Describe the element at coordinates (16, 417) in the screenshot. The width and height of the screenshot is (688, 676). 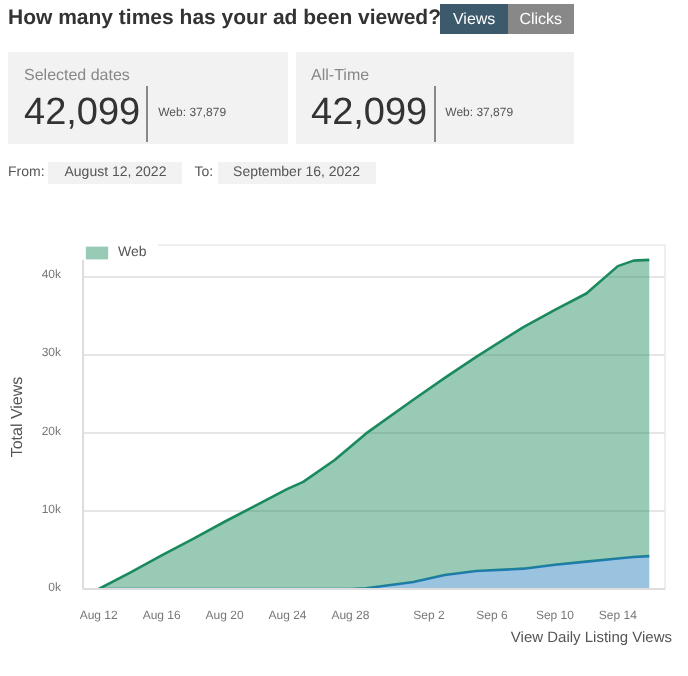
I see `y-axis-title: Total Views` at that location.